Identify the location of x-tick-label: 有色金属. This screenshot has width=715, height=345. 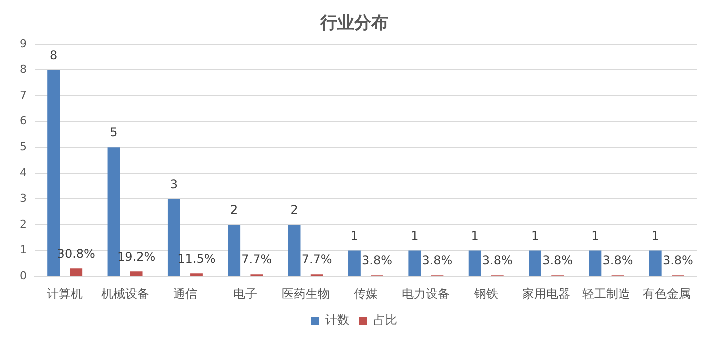
(666, 293).